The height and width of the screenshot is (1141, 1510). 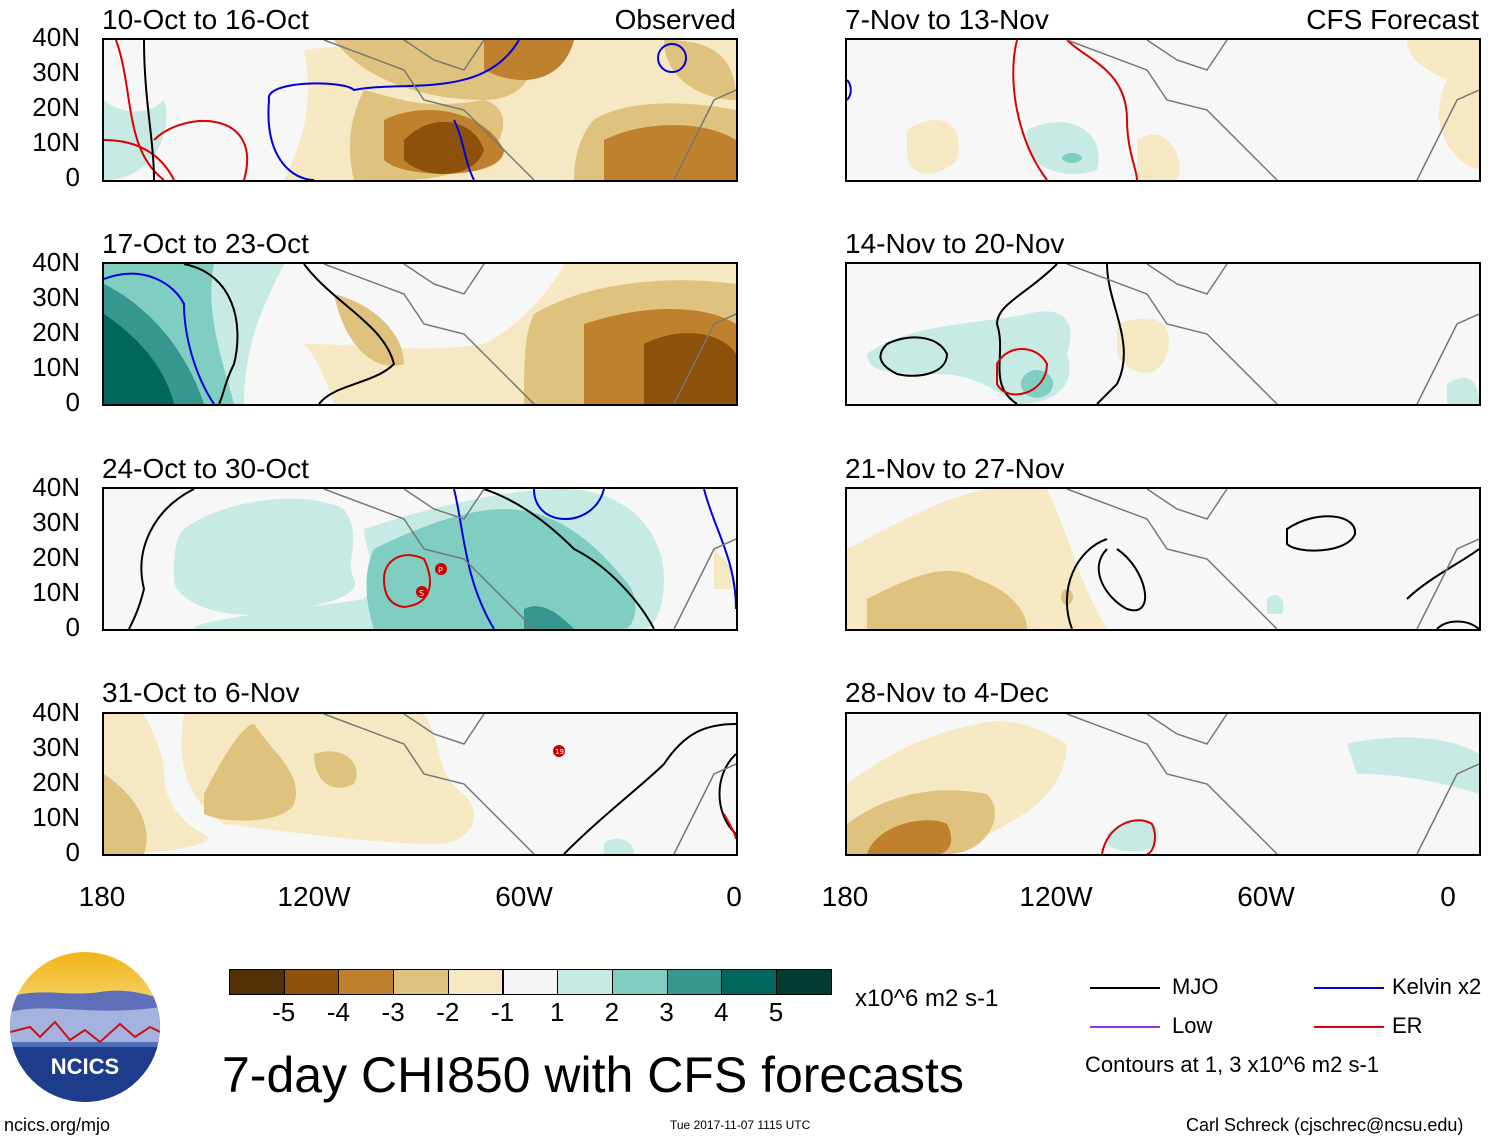 I want to click on timestamp: Tue 2017-11-07 1115 UTC, so click(x=740, y=1125).